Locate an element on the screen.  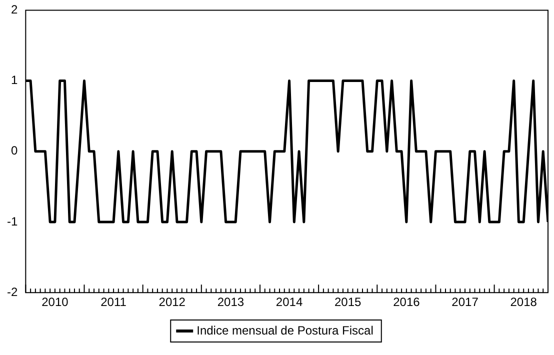
x-tick-label: 2018 is located at coordinates (524, 302).